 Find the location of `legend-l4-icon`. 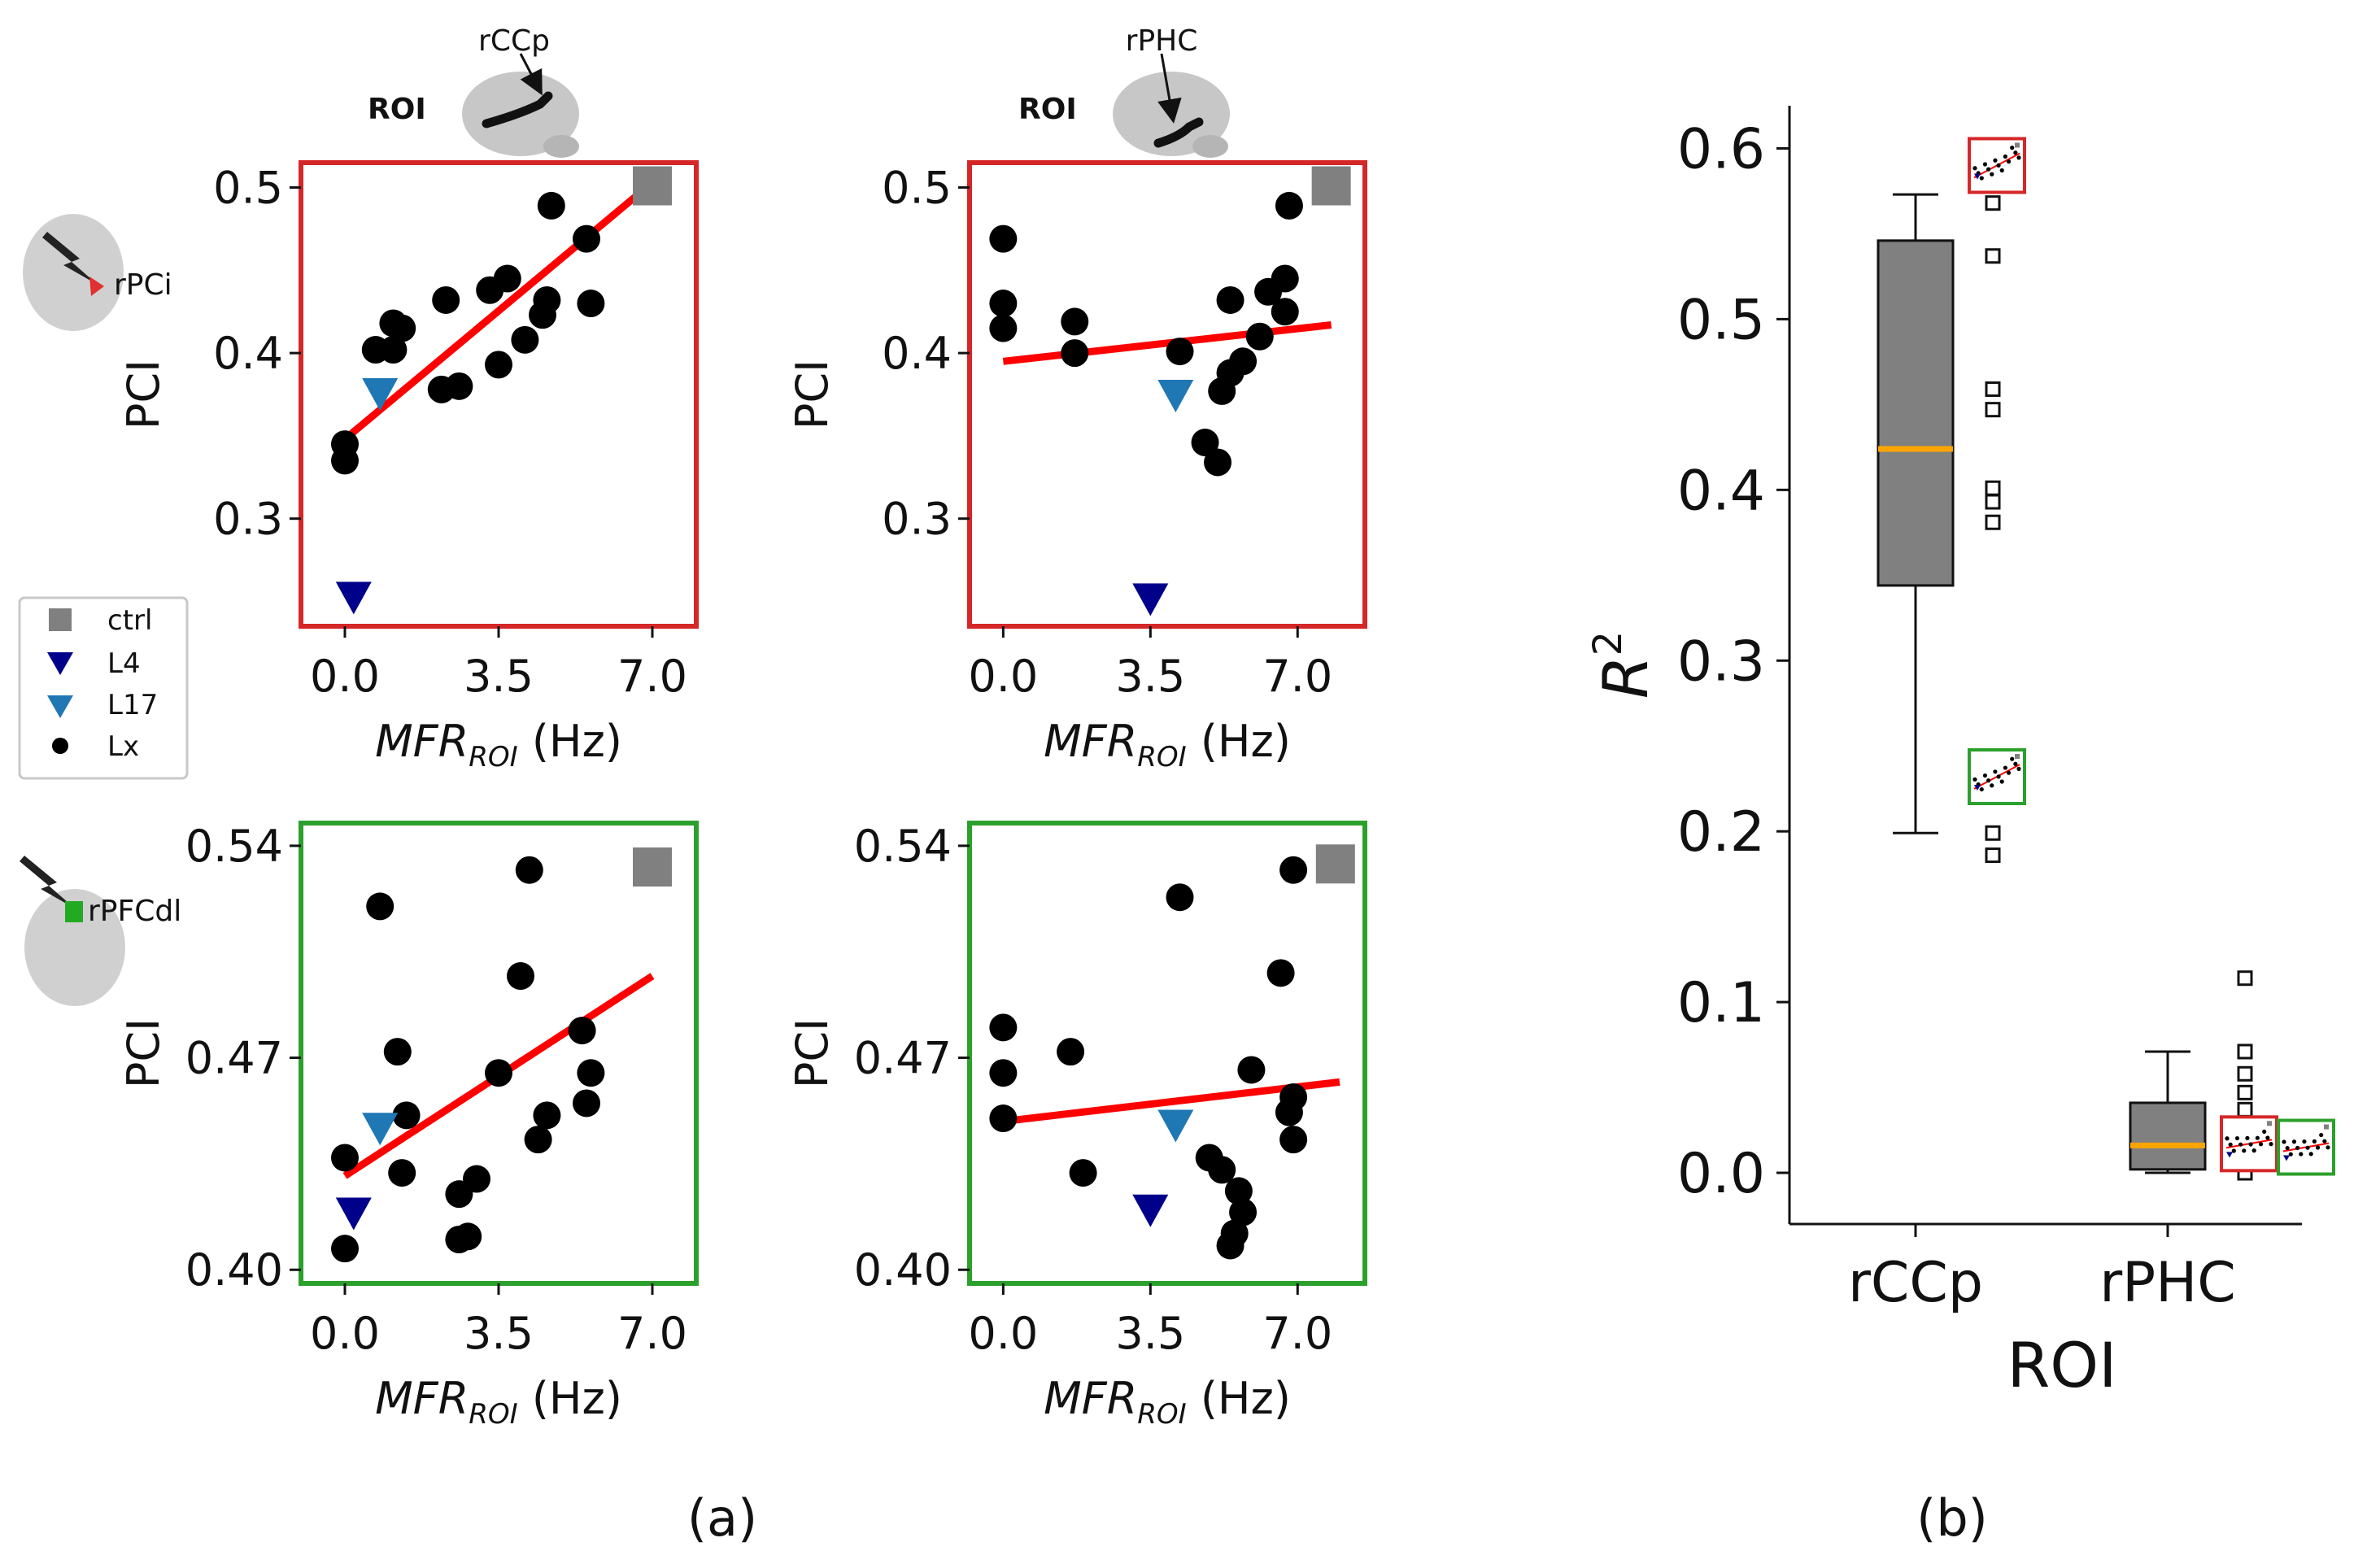

legend-l4-icon is located at coordinates (60, 663).